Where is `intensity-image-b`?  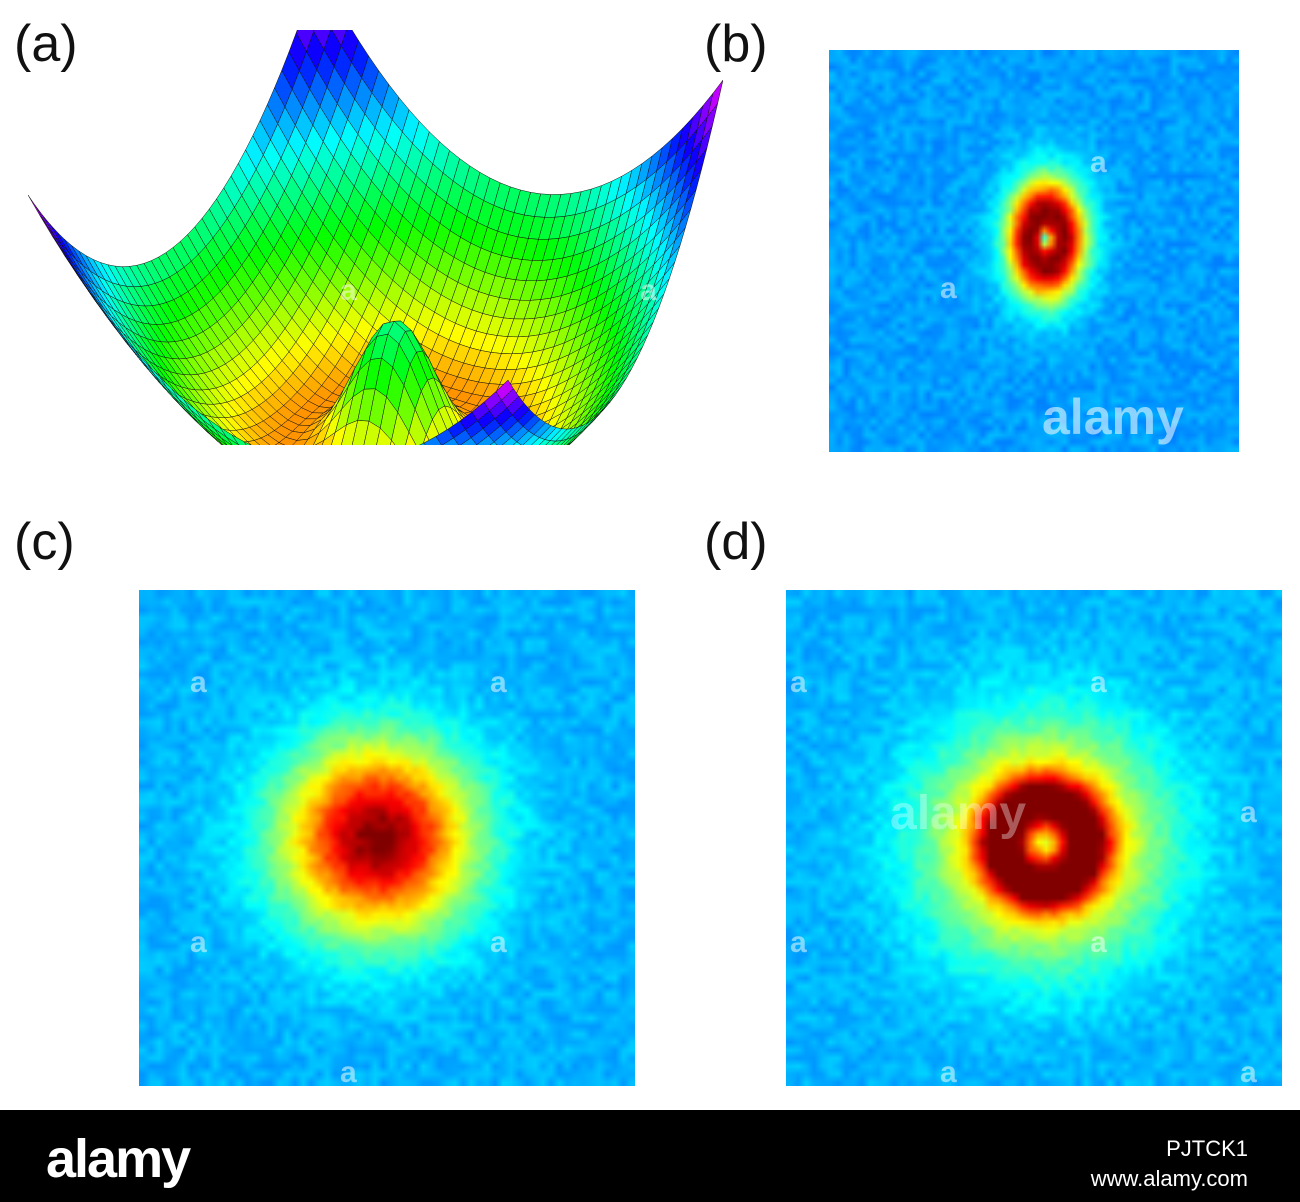 intensity-image-b is located at coordinates (1034, 251).